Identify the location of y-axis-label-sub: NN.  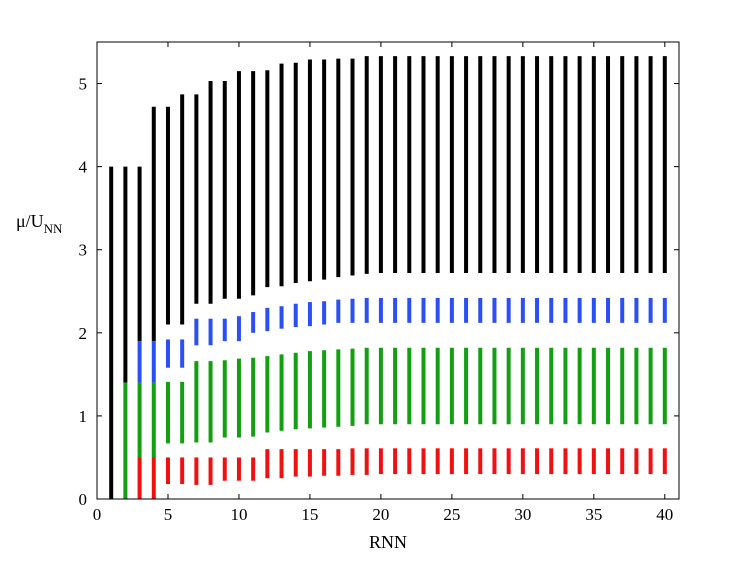
(53, 228).